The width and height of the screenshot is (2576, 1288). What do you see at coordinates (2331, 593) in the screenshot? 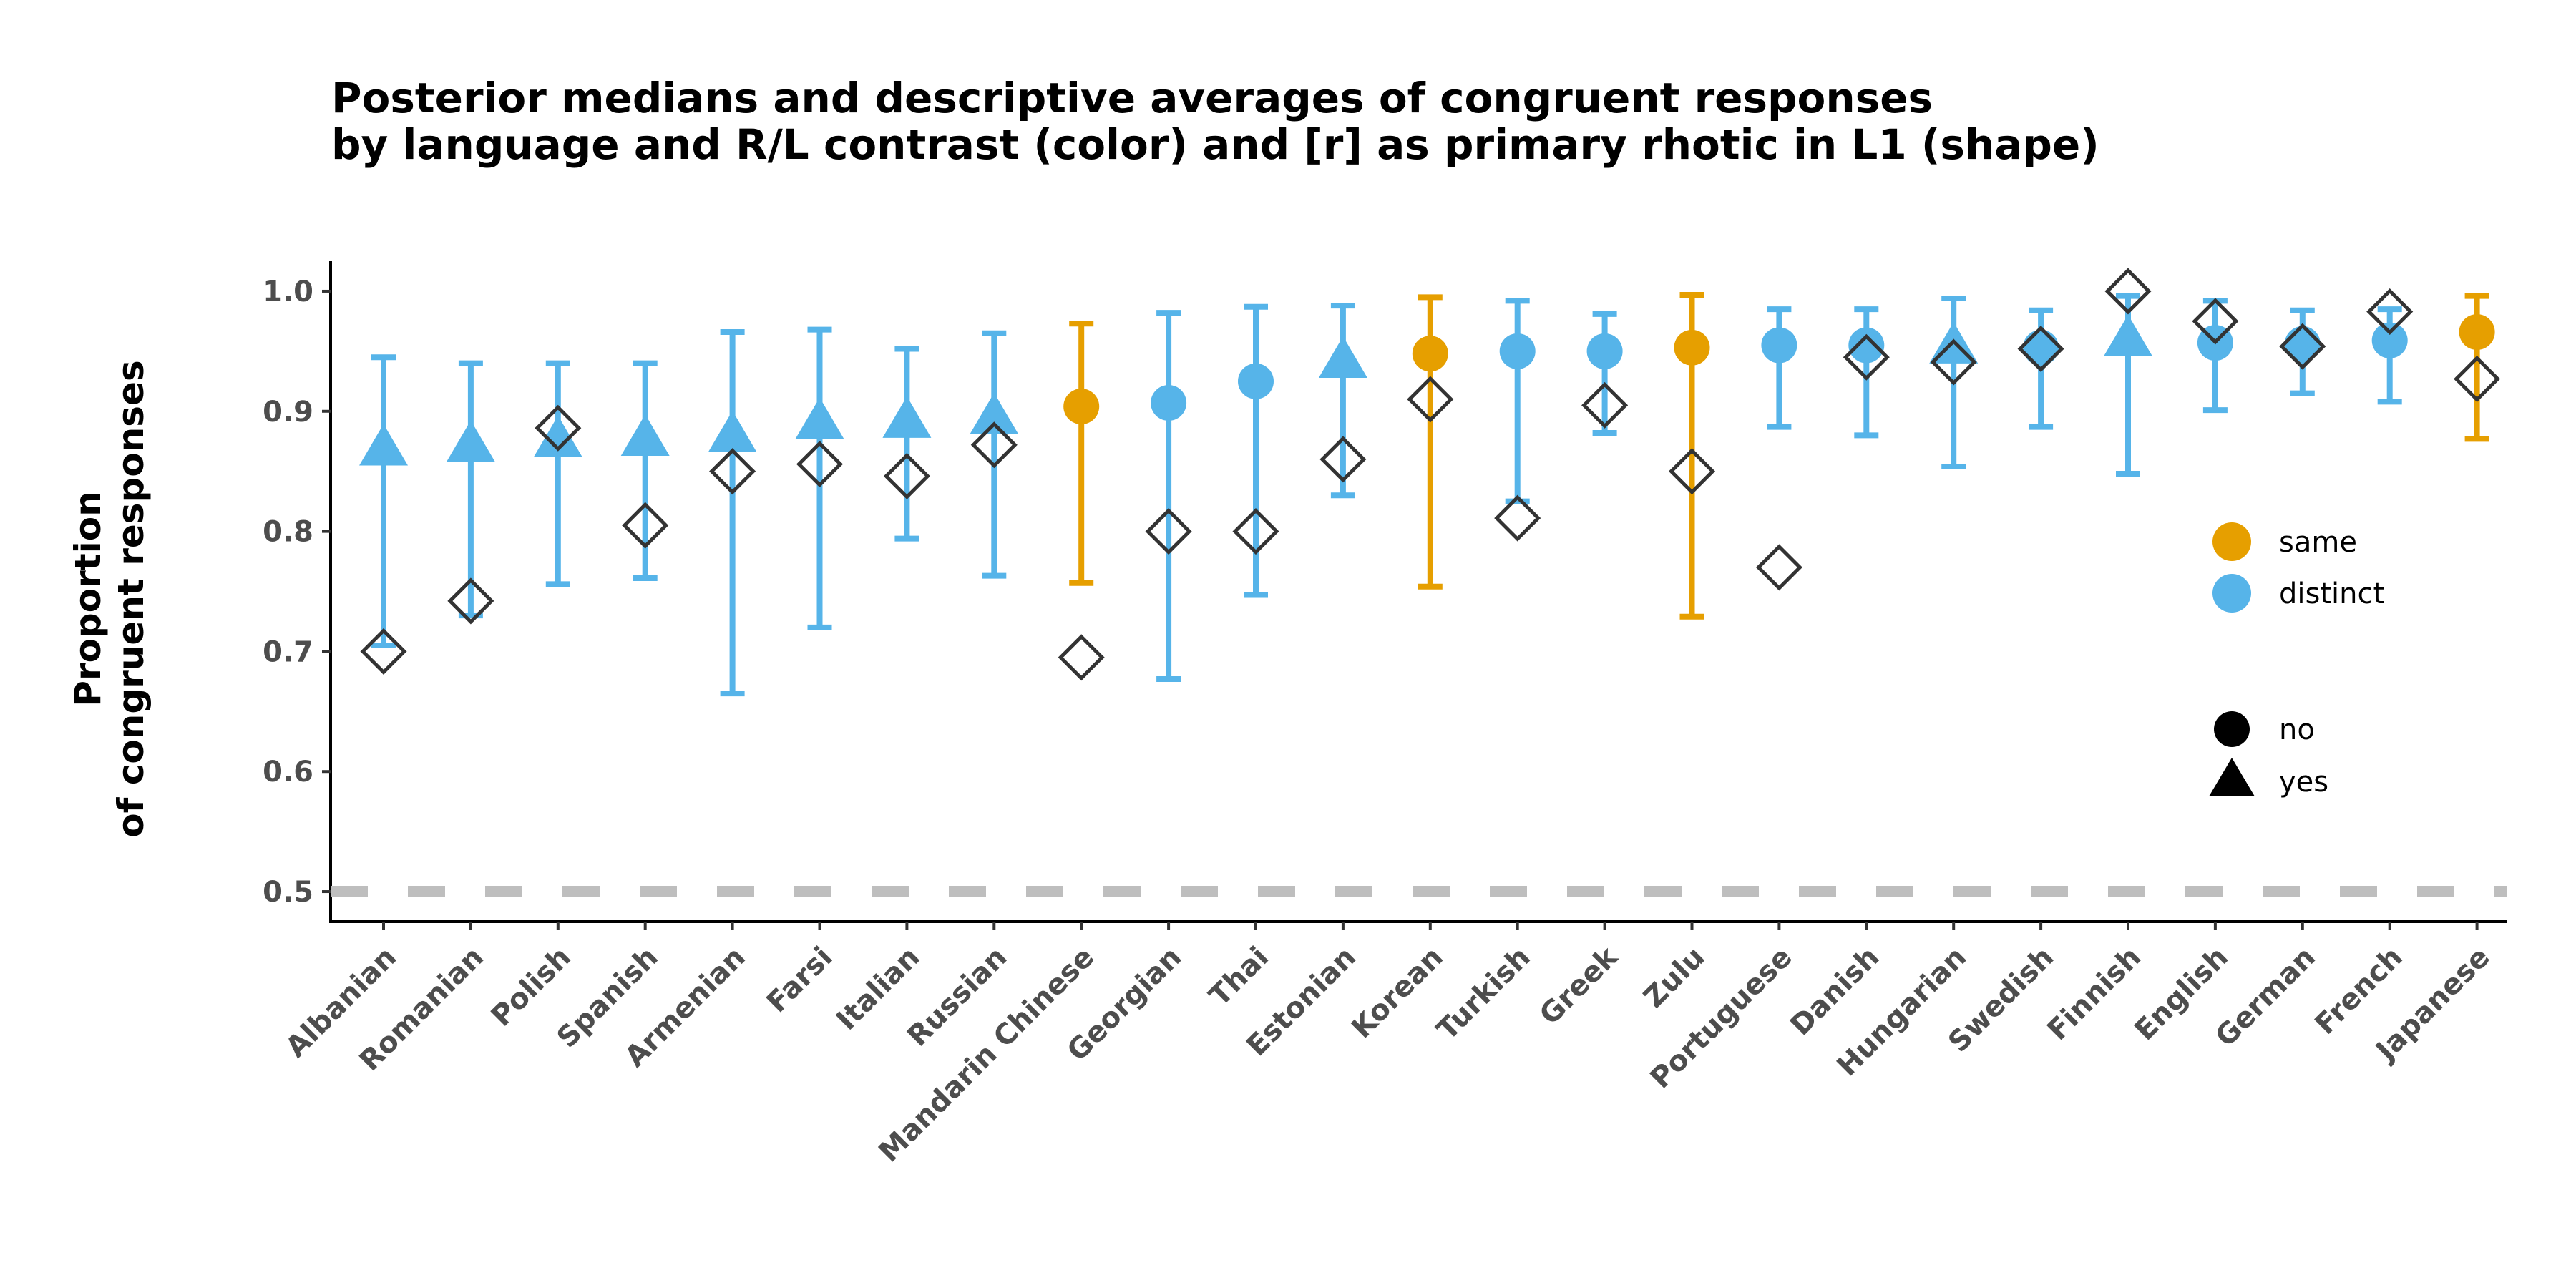
I see `legend-distinct-label: distinct` at bounding box center [2331, 593].